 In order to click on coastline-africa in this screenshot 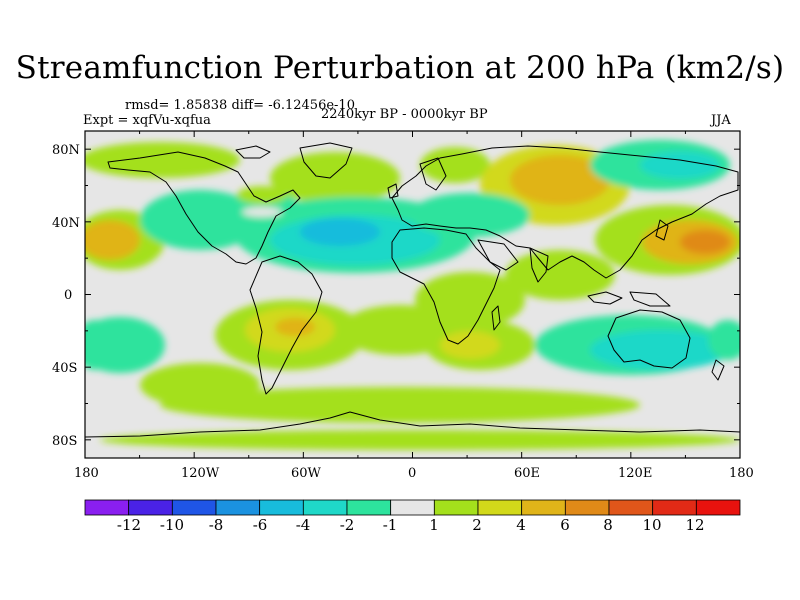, I will do `click(446, 286)`.